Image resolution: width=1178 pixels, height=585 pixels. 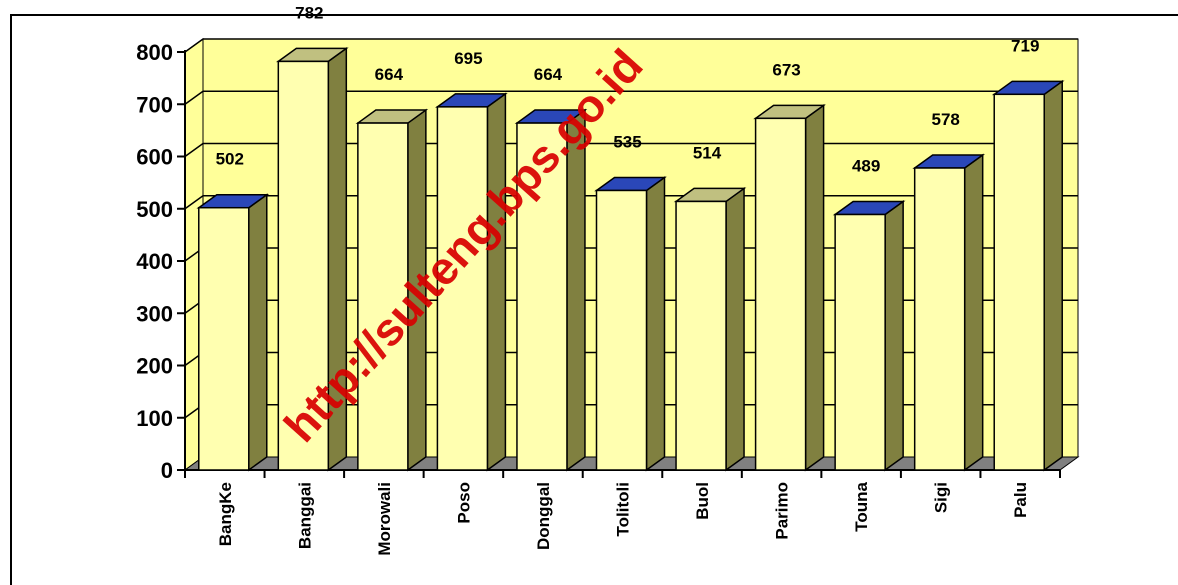 I want to click on x-tick-label: Tolitoli, so click(x=623, y=509).